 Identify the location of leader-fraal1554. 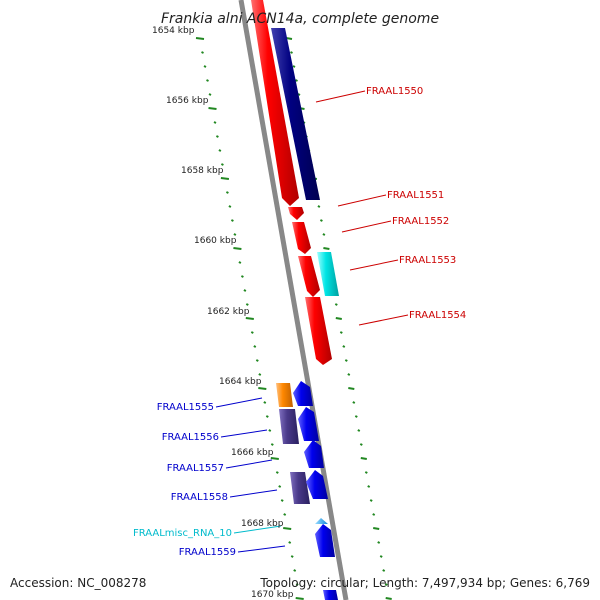
(383, 320).